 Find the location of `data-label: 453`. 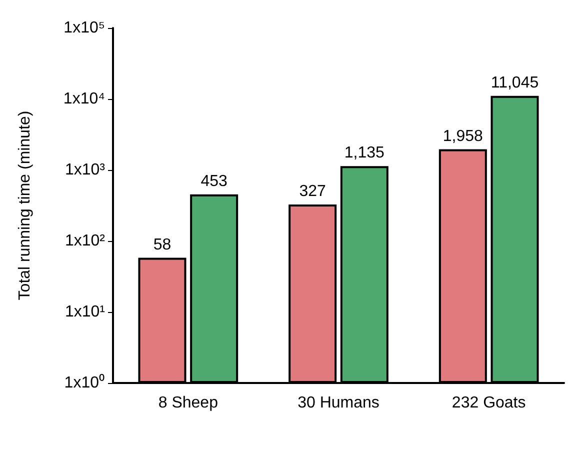

data-label: 453 is located at coordinates (214, 181).